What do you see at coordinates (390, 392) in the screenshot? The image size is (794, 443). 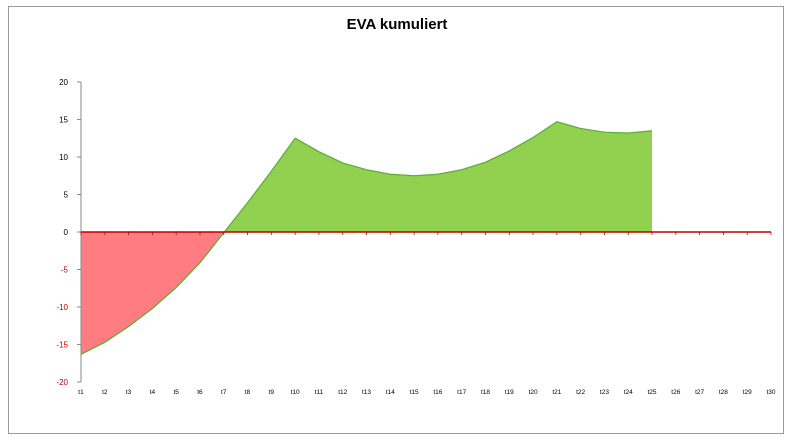 I see `x-tick-label: t14` at bounding box center [390, 392].